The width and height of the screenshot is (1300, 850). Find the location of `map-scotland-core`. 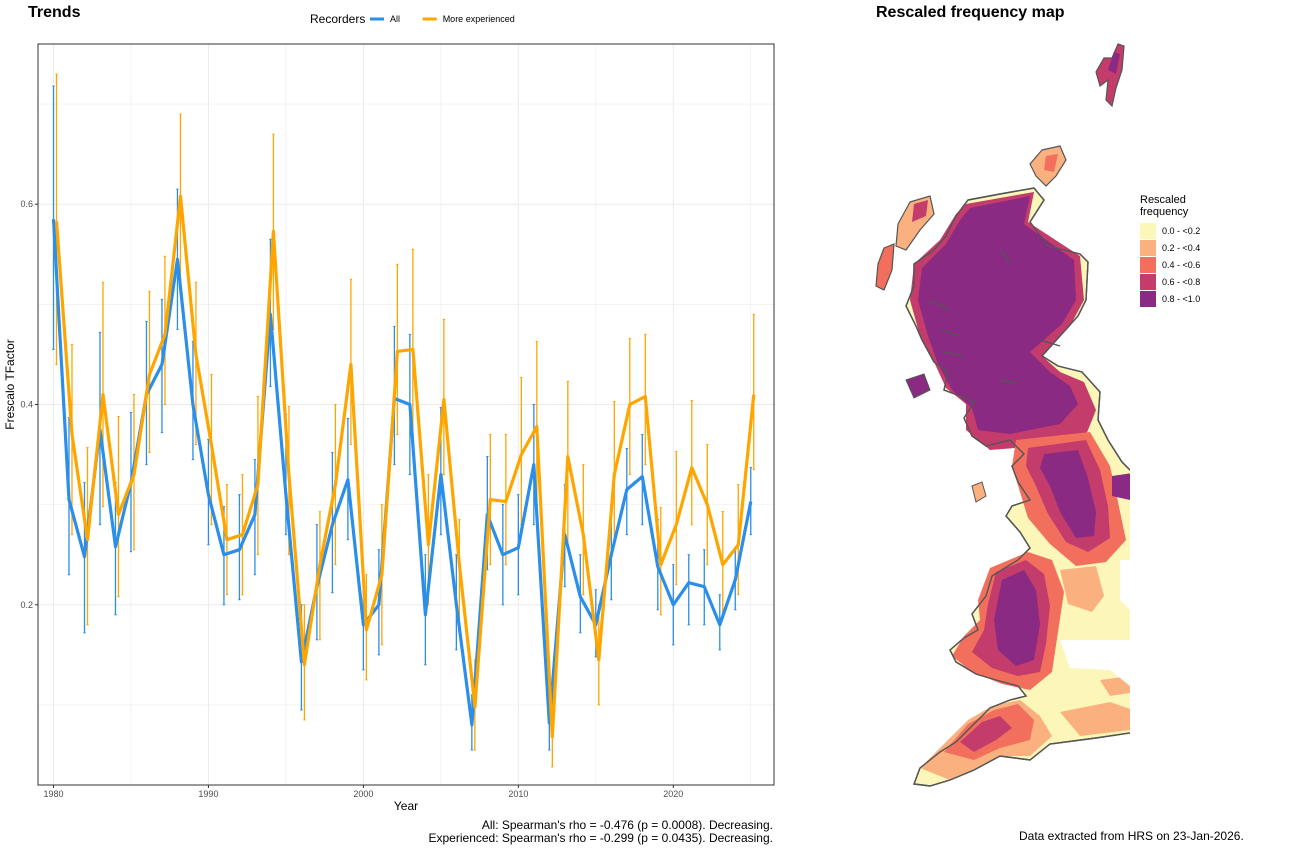

map-scotland-core is located at coordinates (998, 315).